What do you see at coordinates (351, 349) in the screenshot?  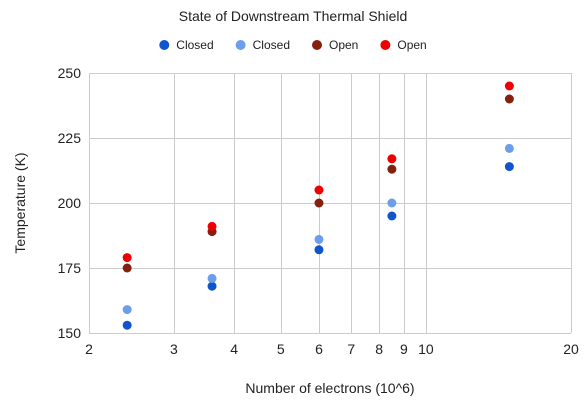 I see `x-tick-label: 7` at bounding box center [351, 349].